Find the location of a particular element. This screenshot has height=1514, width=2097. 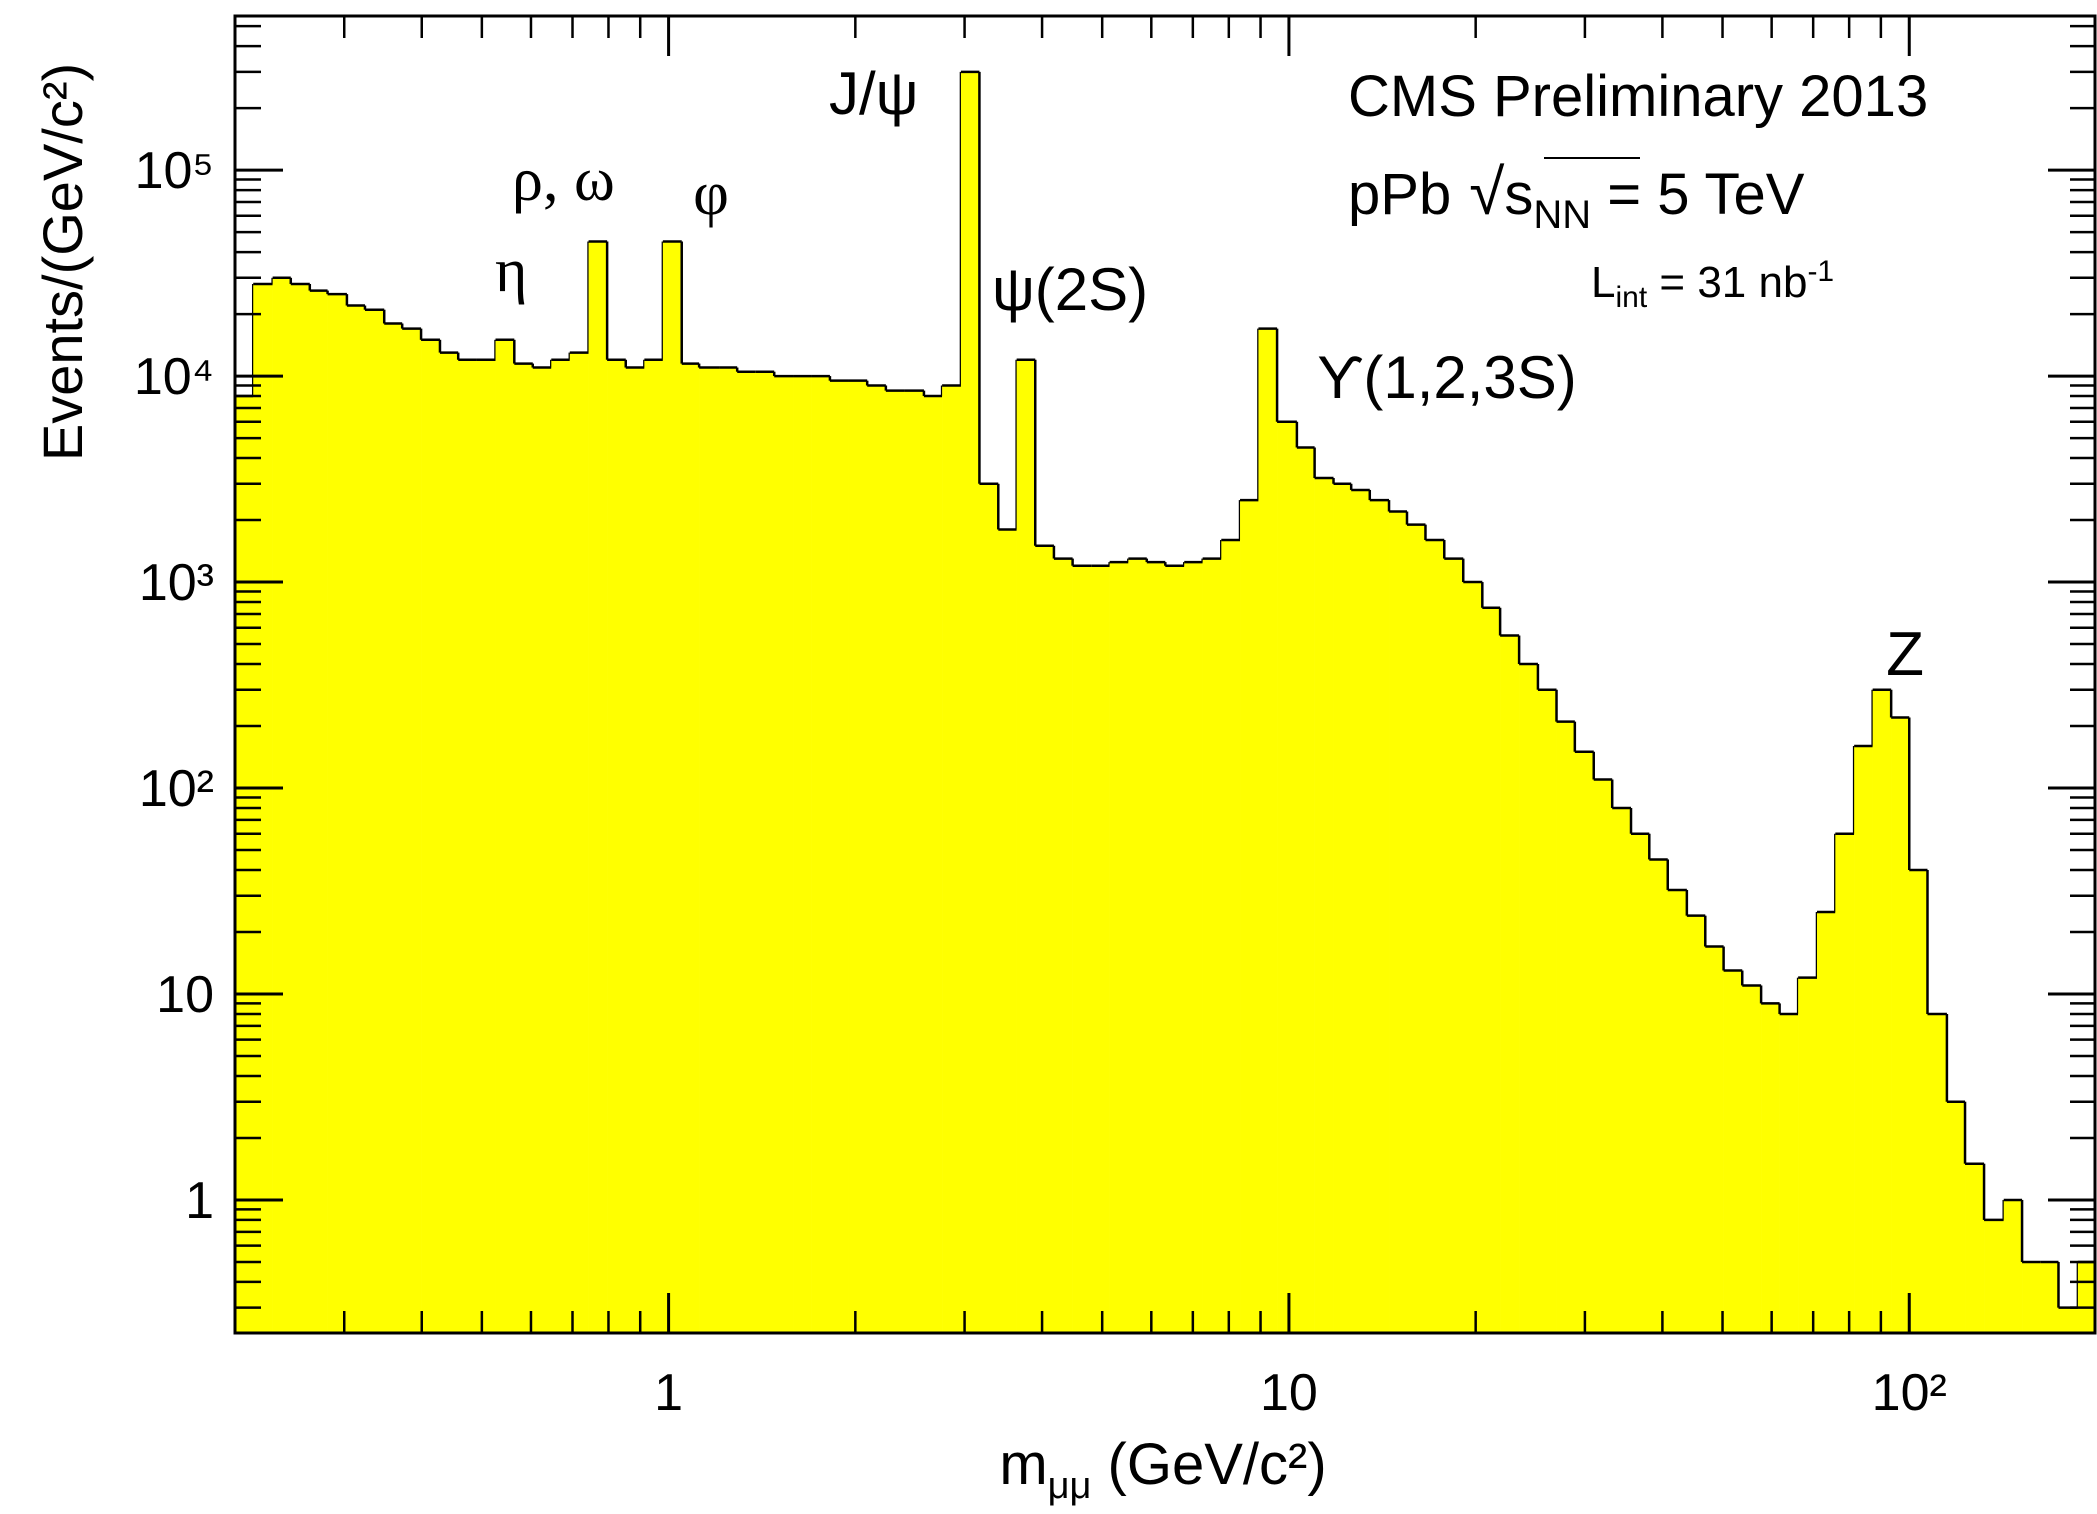

lumi-value: = 31 nb is located at coordinates (1727, 282).